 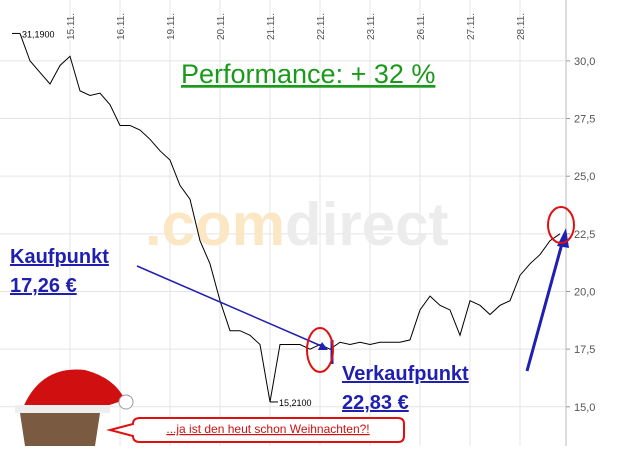 I want to click on speech-text: ...ja ist den heut schon Weihnachten?!, so click(x=267, y=429).